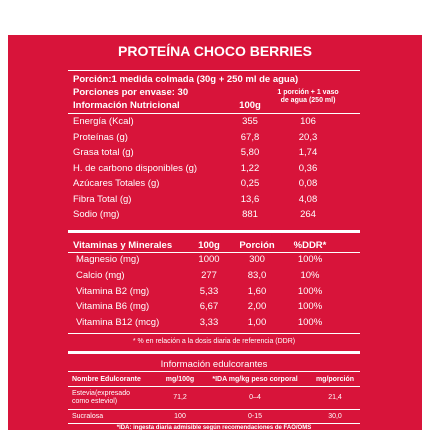 The width and height of the screenshot is (430, 430). Describe the element at coordinates (103, 152) in the screenshot. I see `nutrition-cell: Grasa total (g)` at that location.